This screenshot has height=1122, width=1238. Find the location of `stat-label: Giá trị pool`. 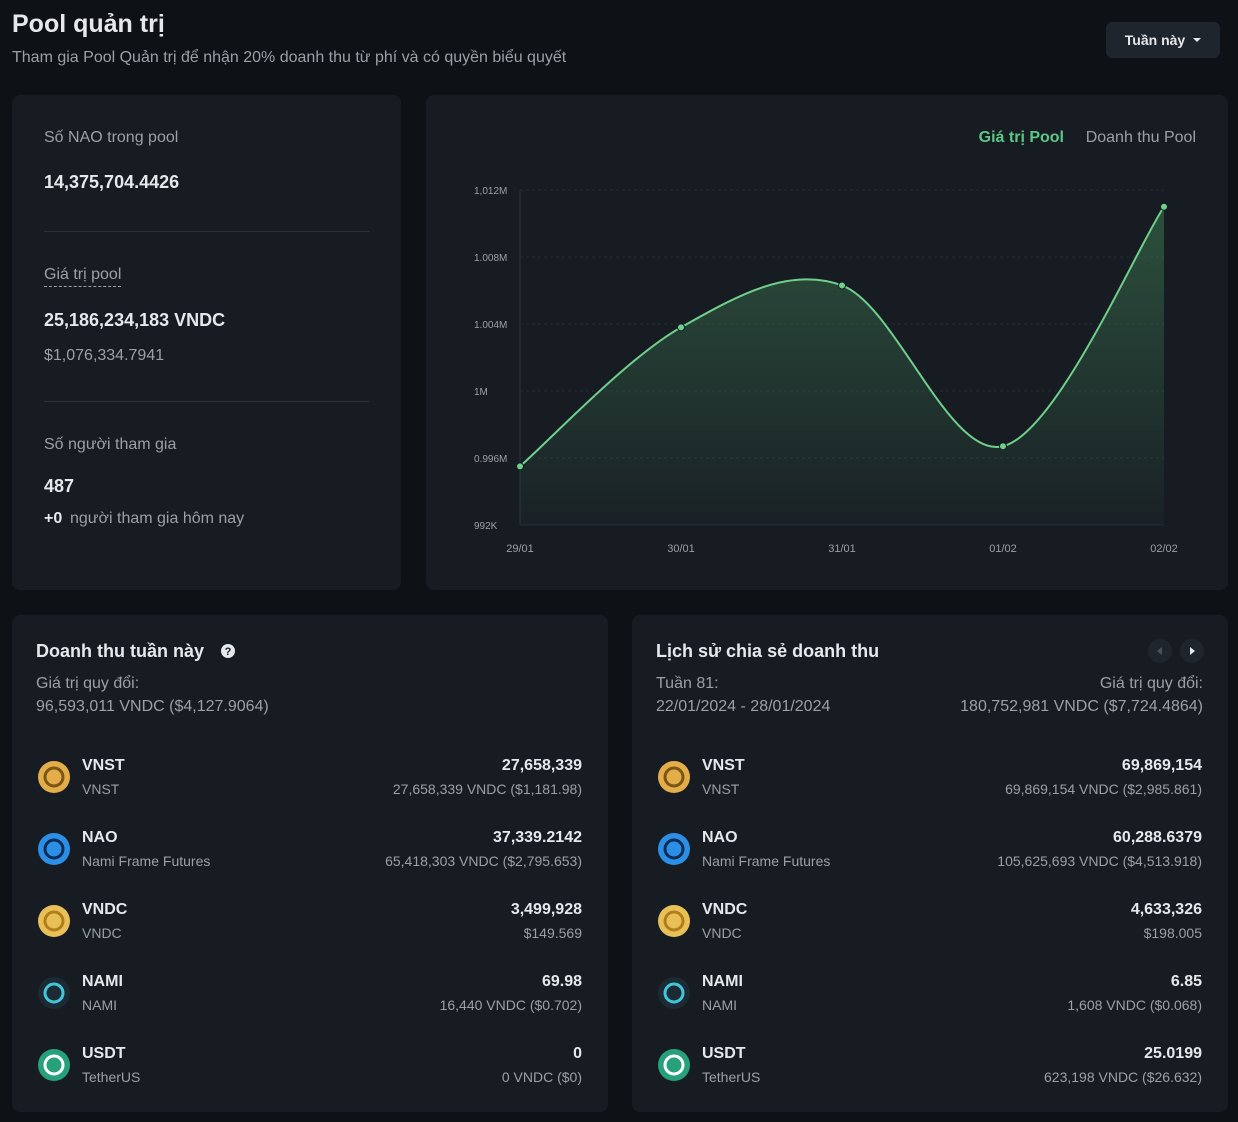

stat-label: Giá trị pool is located at coordinates (83, 277).